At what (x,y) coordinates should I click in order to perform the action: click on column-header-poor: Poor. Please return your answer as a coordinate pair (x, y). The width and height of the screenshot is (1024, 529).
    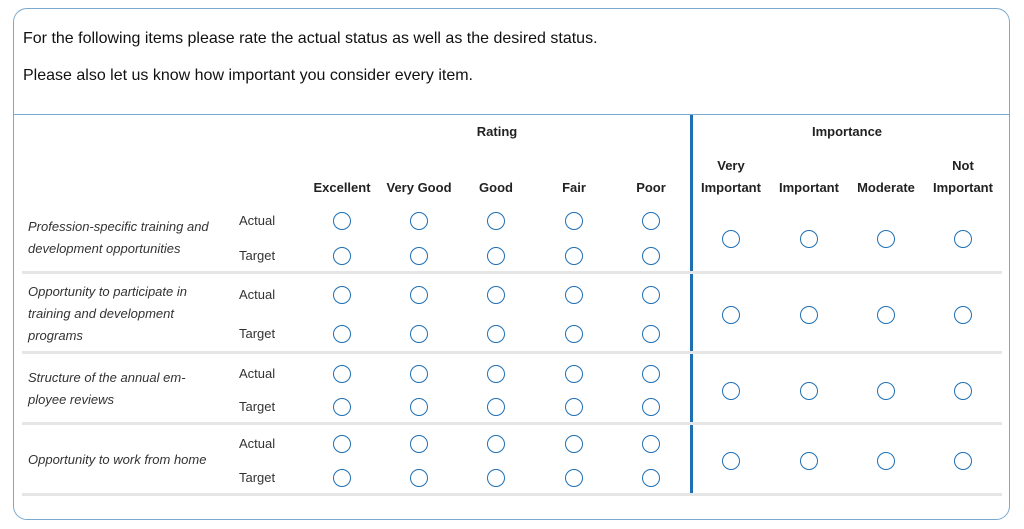
    Looking at the image, I should click on (651, 187).